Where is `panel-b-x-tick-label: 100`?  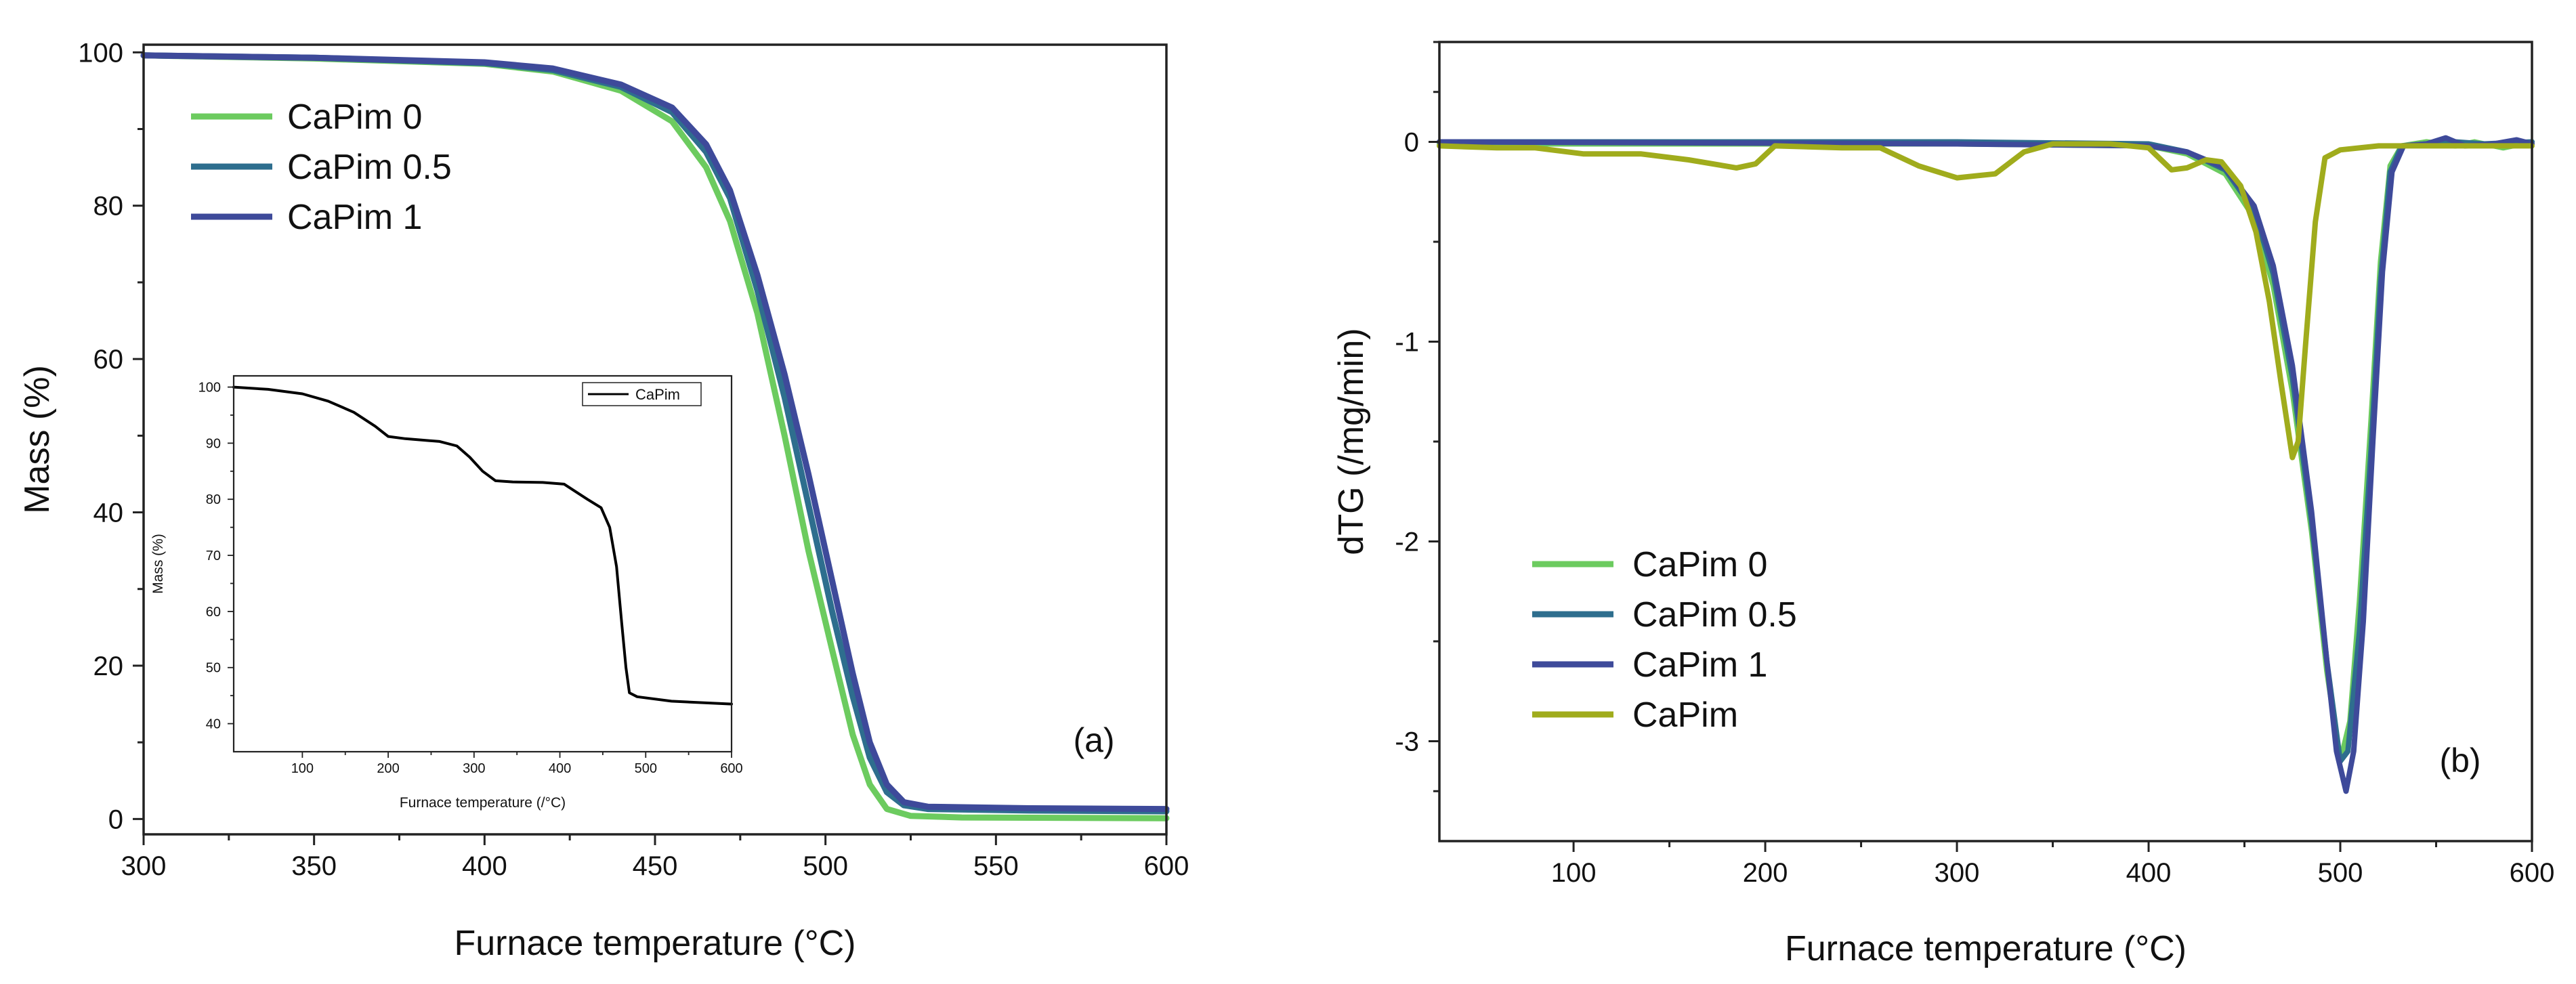
panel-b-x-tick-label: 100 is located at coordinates (1574, 873).